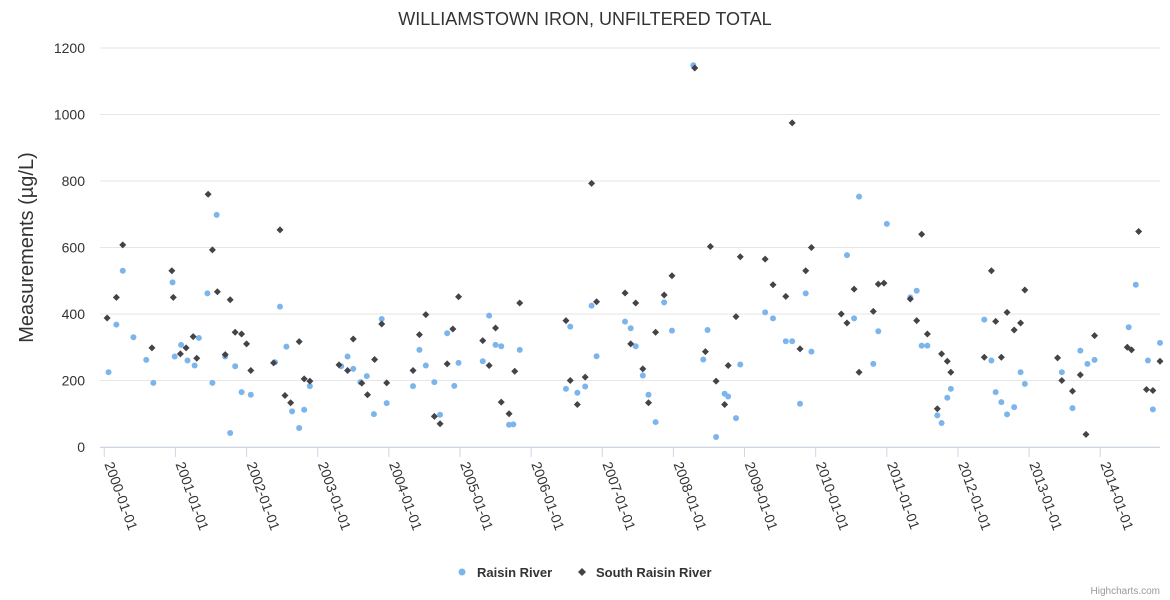 The width and height of the screenshot is (1170, 600). Describe the element at coordinates (1125, 591) in the screenshot. I see `credits-link: Highcharts.com` at that location.